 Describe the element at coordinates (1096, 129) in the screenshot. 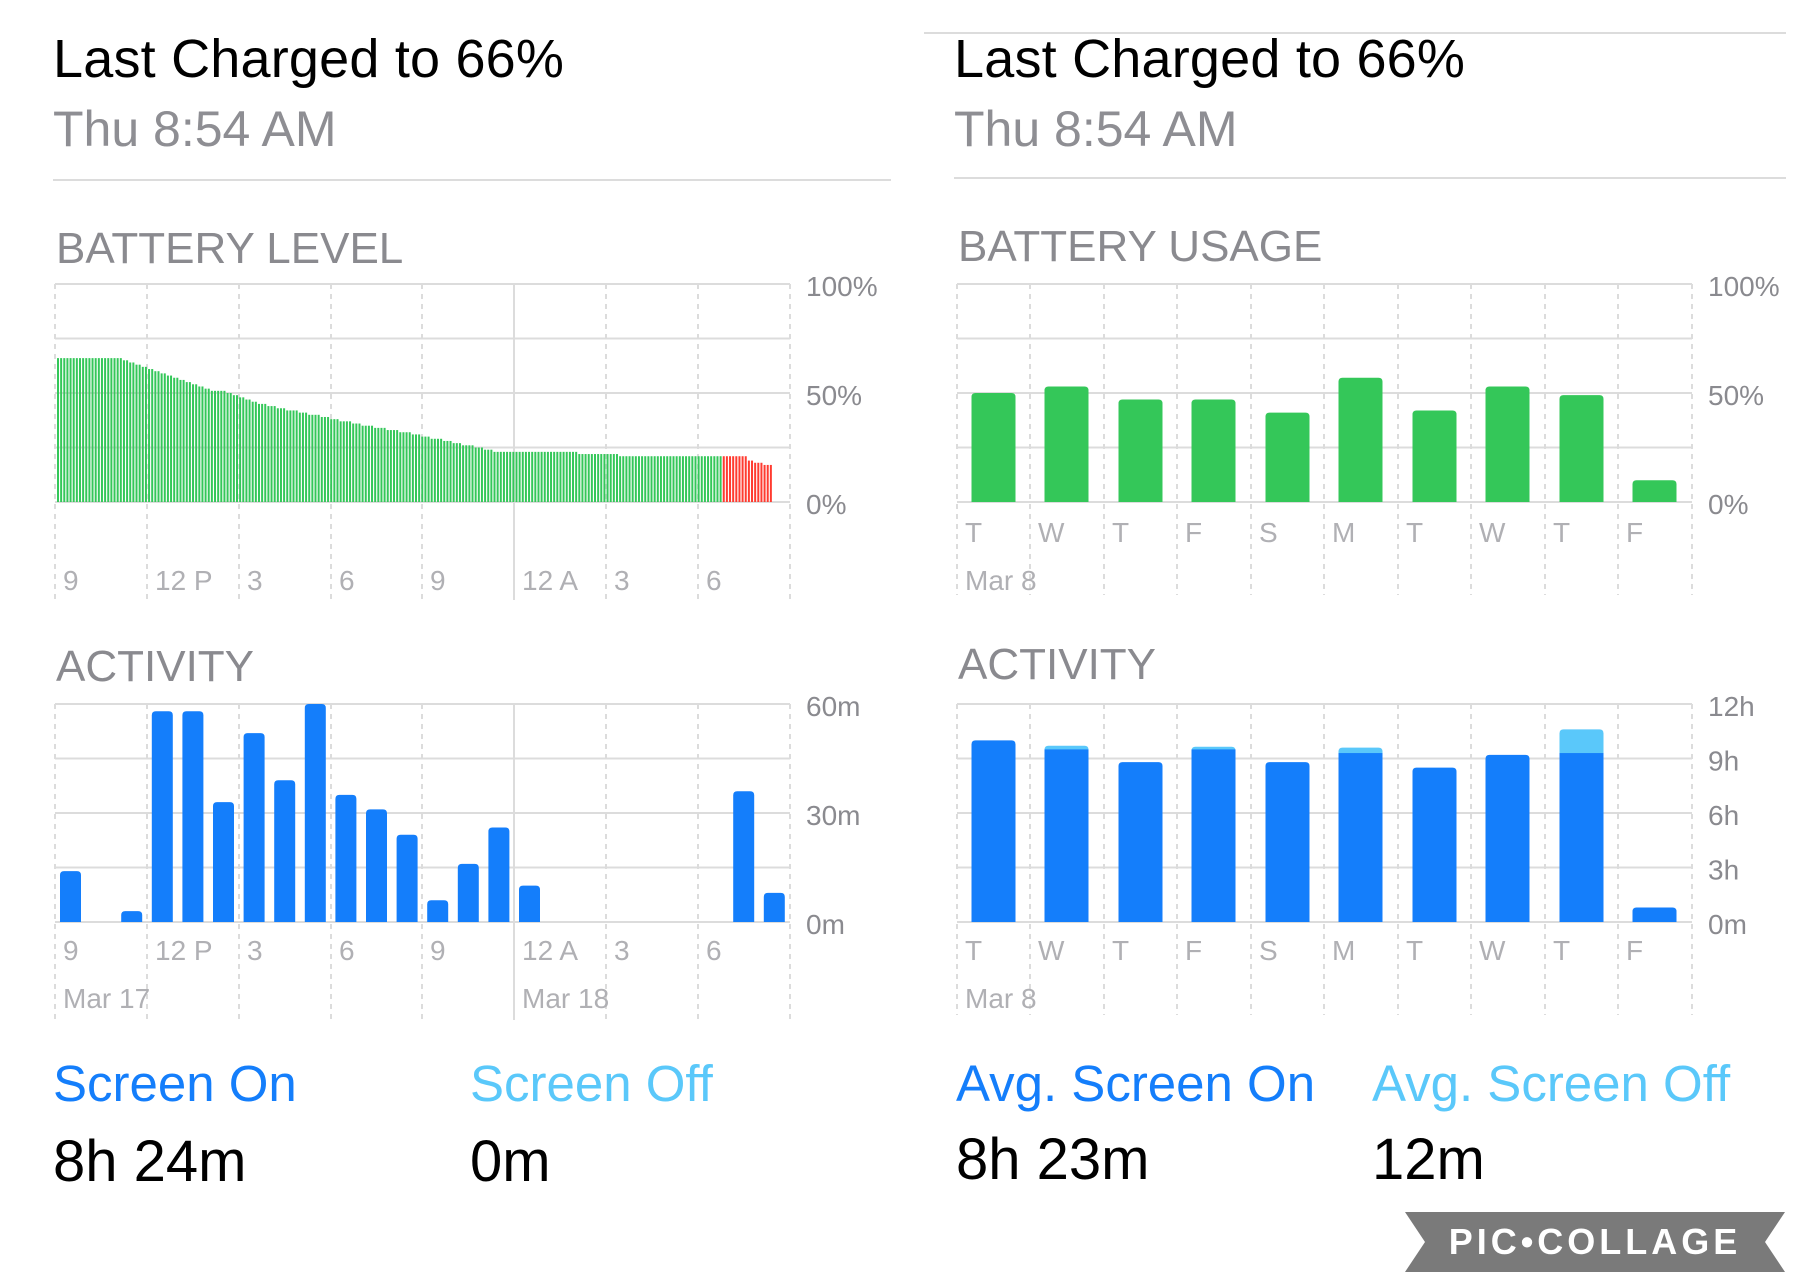

I see `last-charged-time: Thu 8:54 AM` at that location.